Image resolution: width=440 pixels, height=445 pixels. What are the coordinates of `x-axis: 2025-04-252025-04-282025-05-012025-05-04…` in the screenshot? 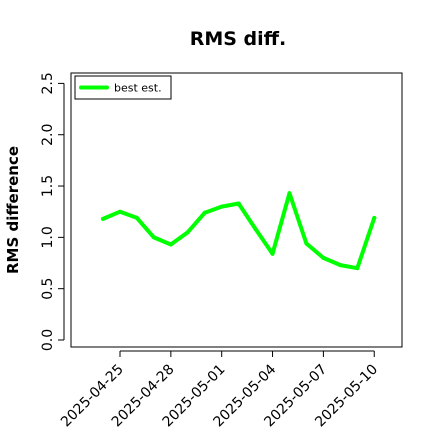 It's located at (219, 390).